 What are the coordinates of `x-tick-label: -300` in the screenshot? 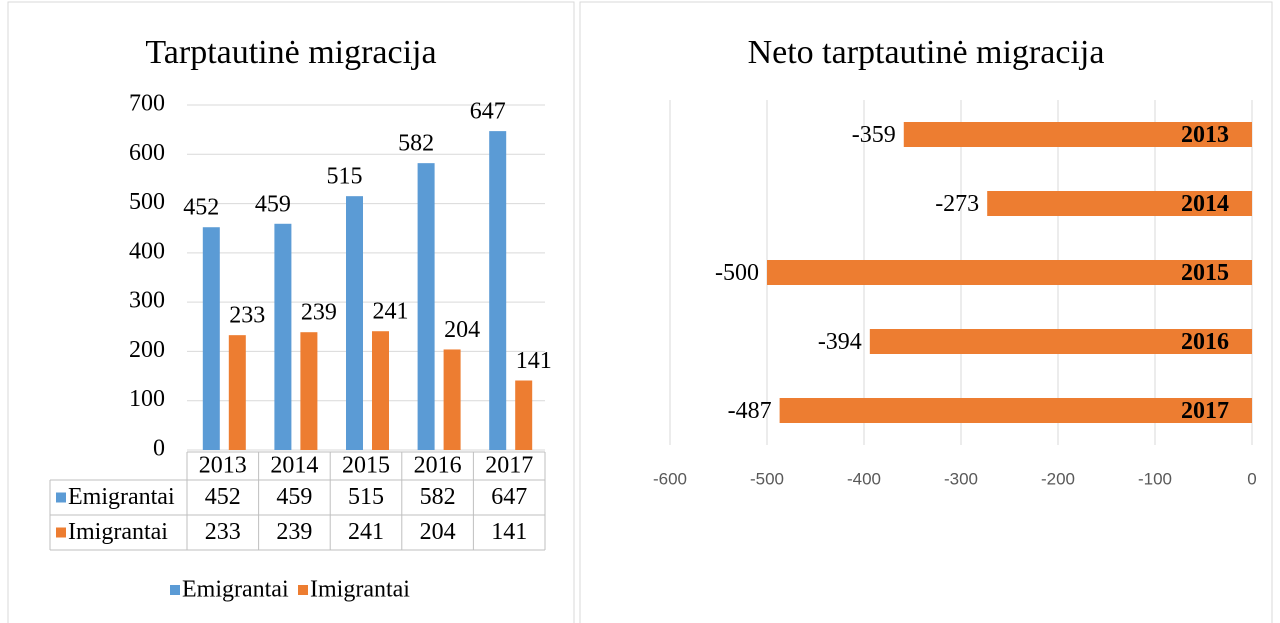 It's located at (961, 478).